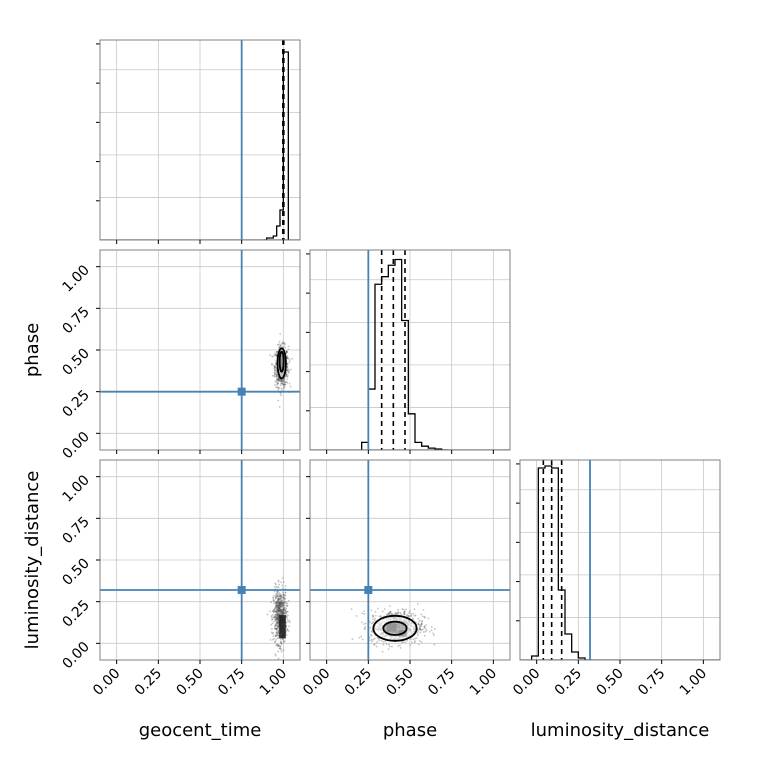 The width and height of the screenshot is (760, 760). Describe the element at coordinates (75, 530) in the screenshot. I see `y-tick-label: 0.75` at that location.